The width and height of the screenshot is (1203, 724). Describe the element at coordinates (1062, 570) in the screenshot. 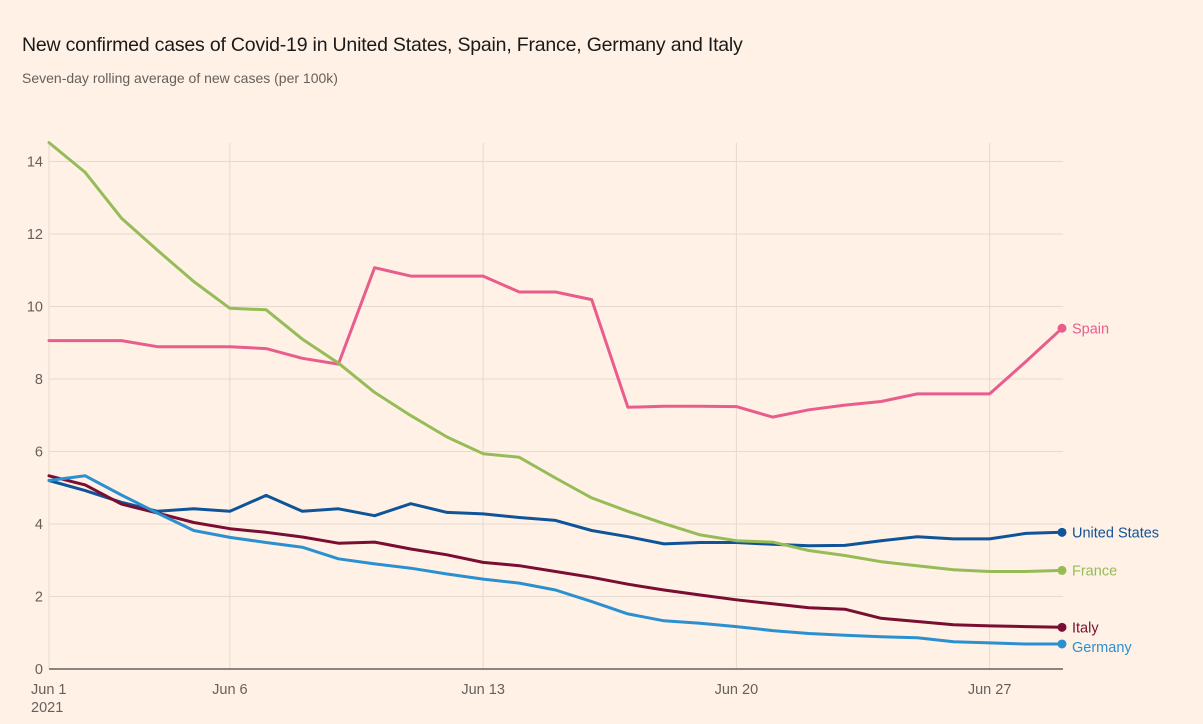

I see `series-end-marker-france` at that location.